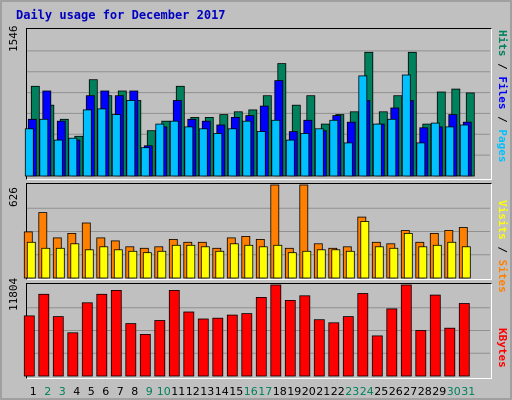 This screenshot has width=512, height=400. What do you see at coordinates (265, 391) in the screenshot?
I see `x-tick-label: 17` at bounding box center [265, 391].